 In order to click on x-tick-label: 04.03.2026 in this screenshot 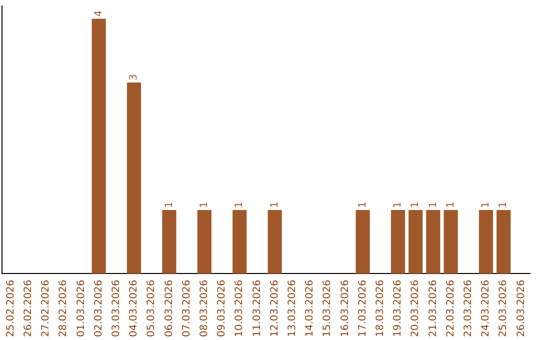, I will do `click(134, 309)`.